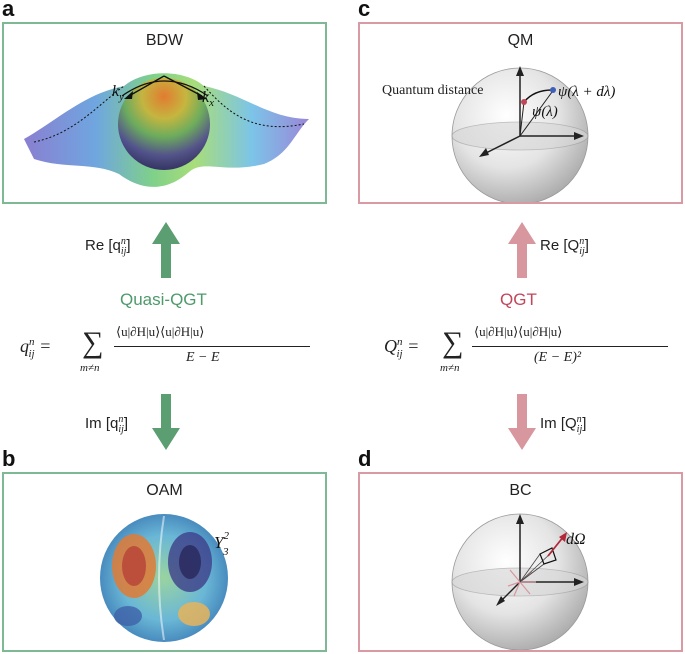 The image size is (685, 654). What do you see at coordinates (160, 331) in the screenshot?
I see `left-numerator: ⟨u|∂H|u⟩⟨u|∂H|u⟩` at bounding box center [160, 331].